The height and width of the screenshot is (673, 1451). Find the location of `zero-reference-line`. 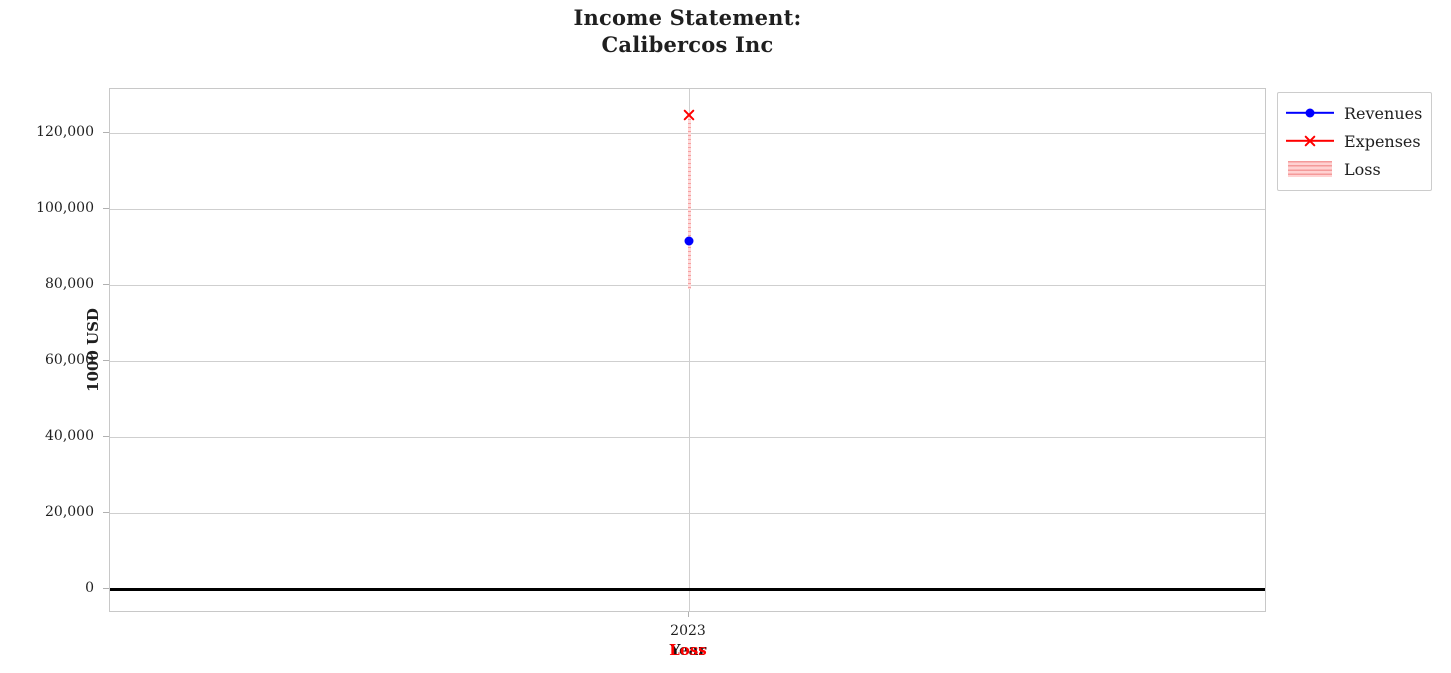

zero-reference-line is located at coordinates (687, 589).